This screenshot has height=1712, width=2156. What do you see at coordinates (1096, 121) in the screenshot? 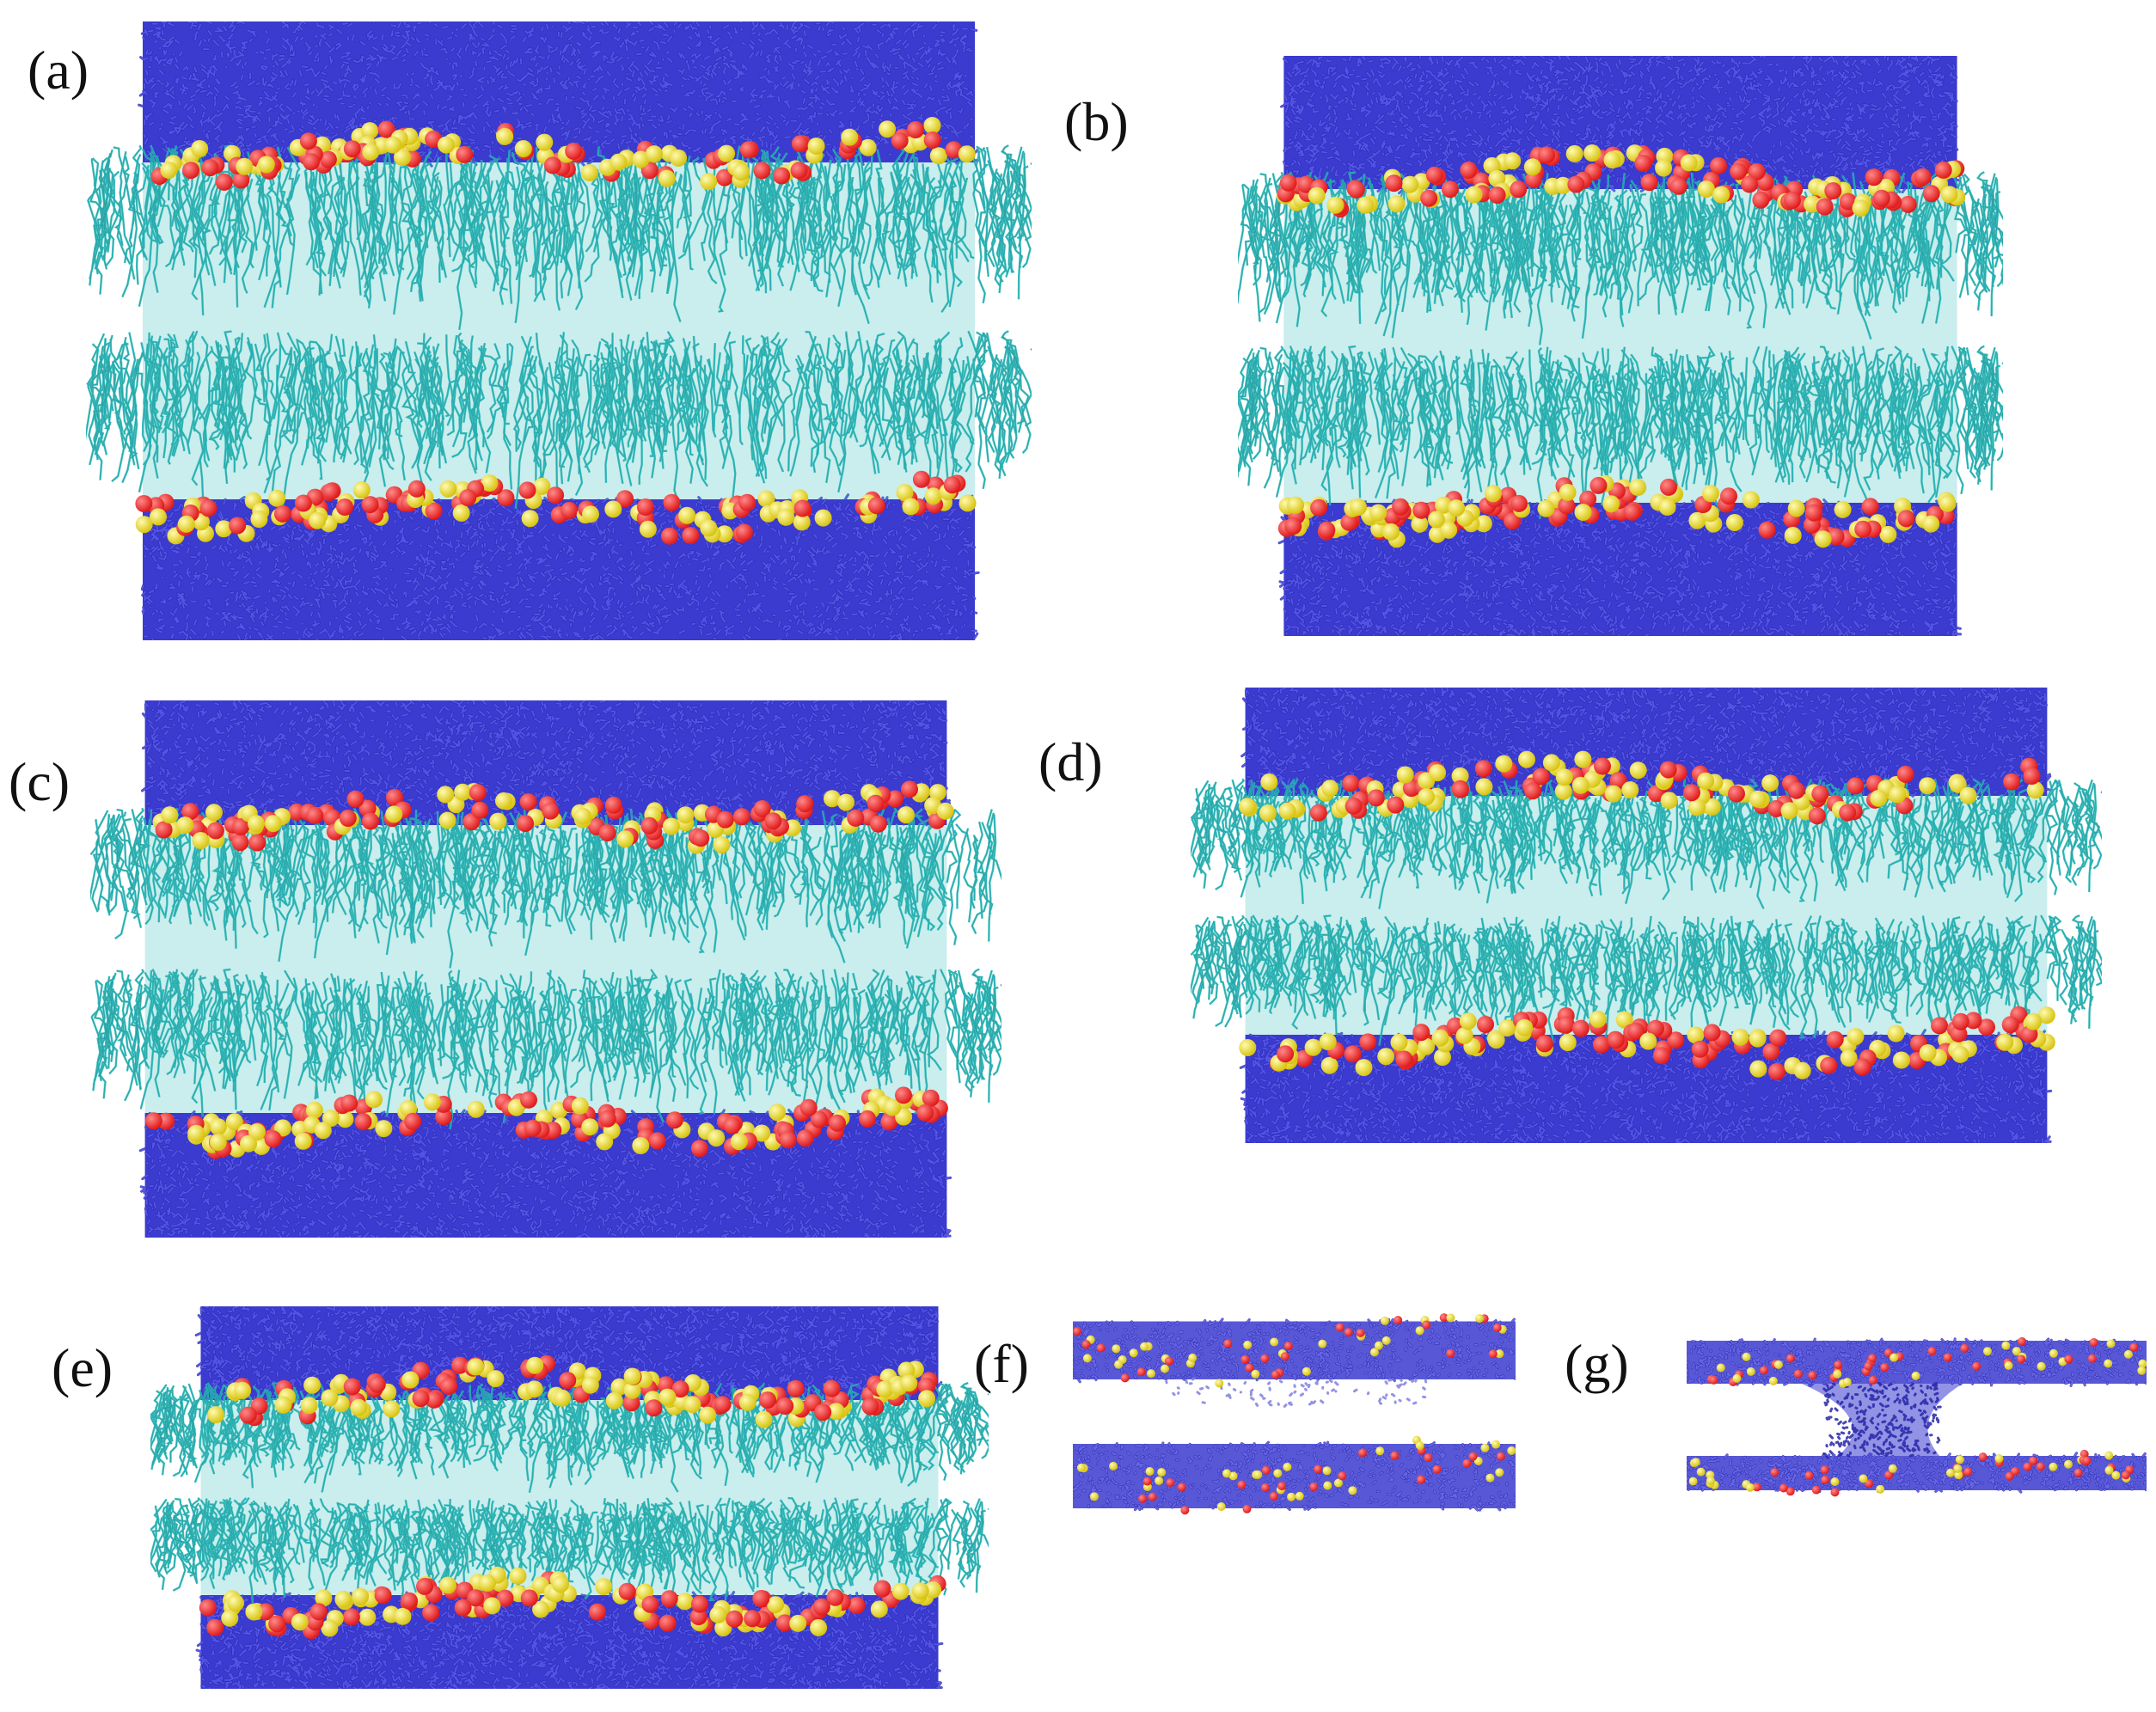
I see `panel-label-b: (b)` at bounding box center [1096, 121].